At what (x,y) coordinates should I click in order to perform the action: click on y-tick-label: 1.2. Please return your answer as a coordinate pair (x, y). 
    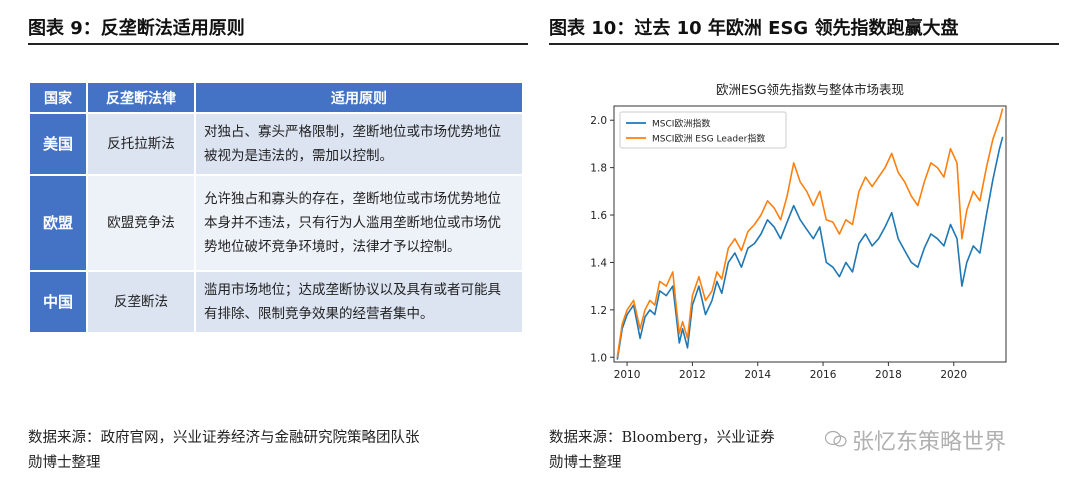
    Looking at the image, I should click on (598, 311).